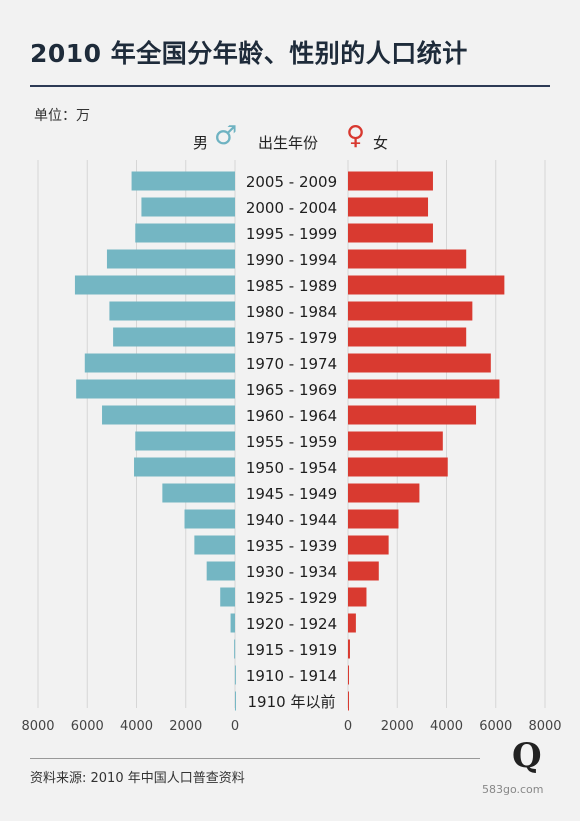 This screenshot has width=580, height=821. What do you see at coordinates (291, 494) in the screenshot?
I see `age-group-label: 1945 - 1949` at bounding box center [291, 494].